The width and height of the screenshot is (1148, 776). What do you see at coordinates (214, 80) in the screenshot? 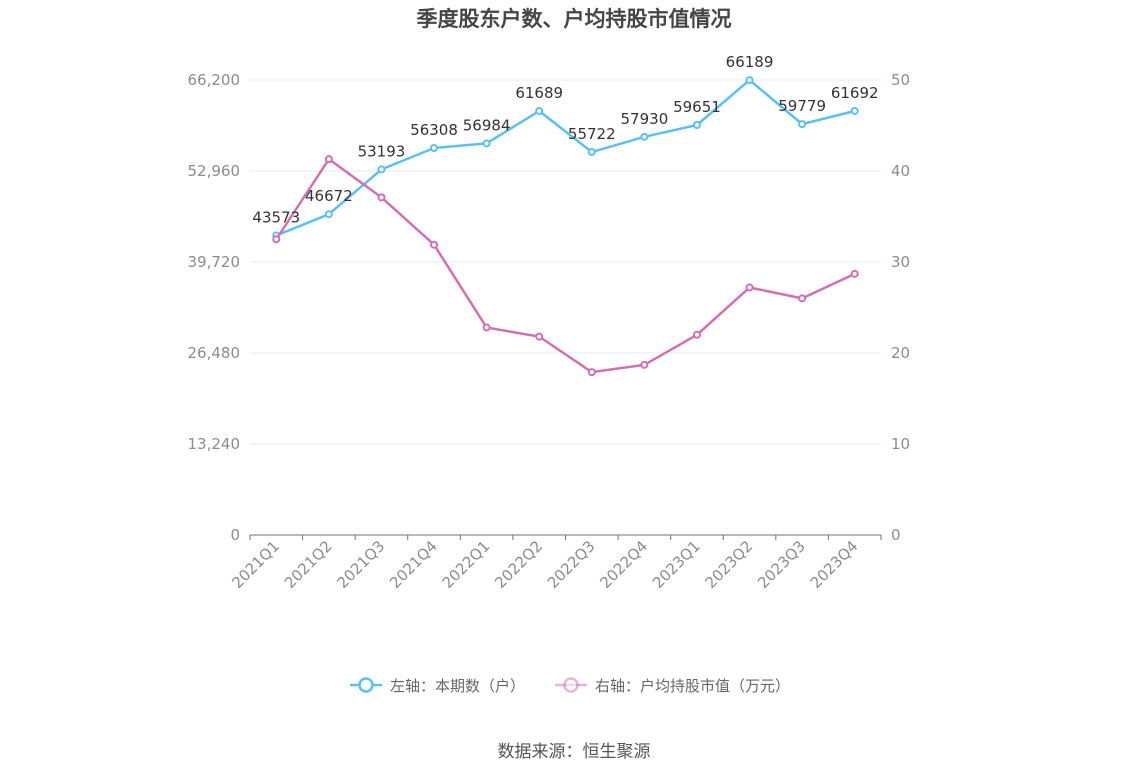
I see `y-left-tick-label: 66,200` at bounding box center [214, 80].